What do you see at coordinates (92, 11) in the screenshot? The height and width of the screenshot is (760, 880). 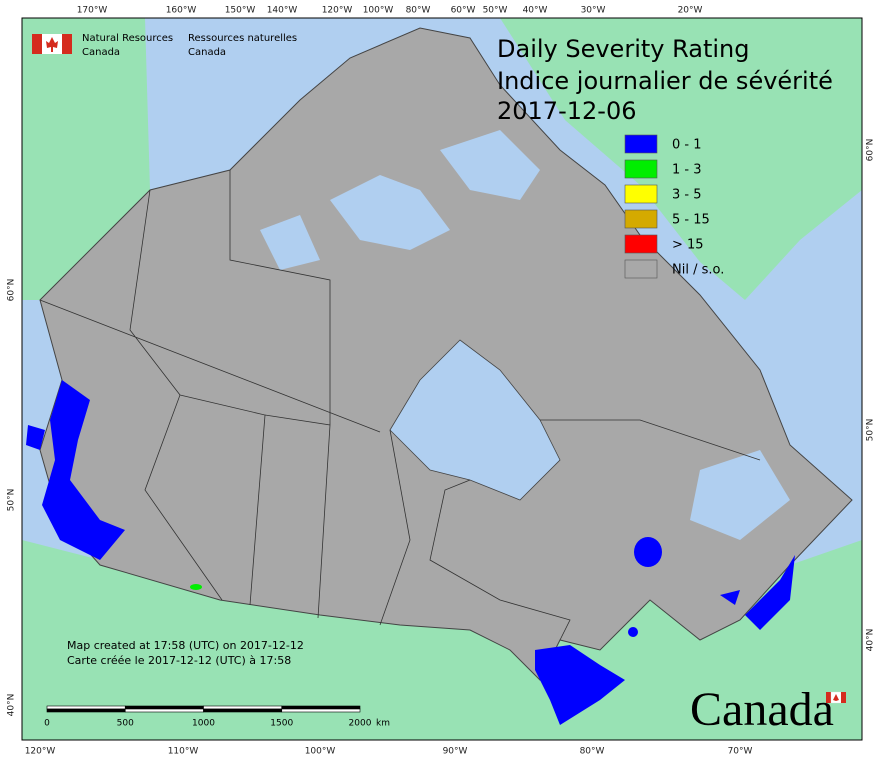 I see `graticule-label: 170°W` at bounding box center [92, 11].